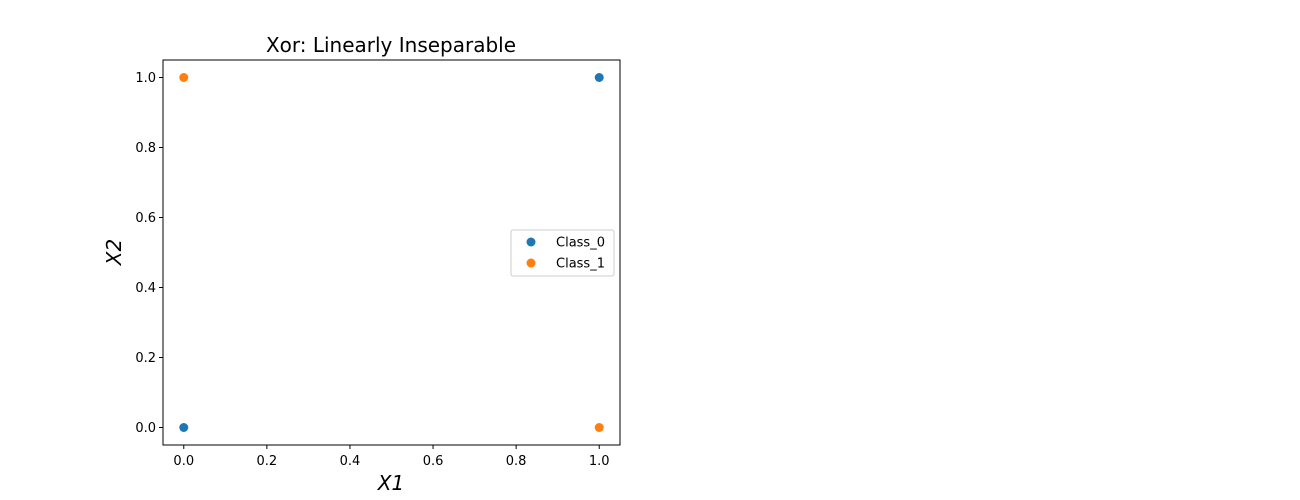  Describe the element at coordinates (580, 243) in the screenshot. I see `legend-label: Class_0` at that location.